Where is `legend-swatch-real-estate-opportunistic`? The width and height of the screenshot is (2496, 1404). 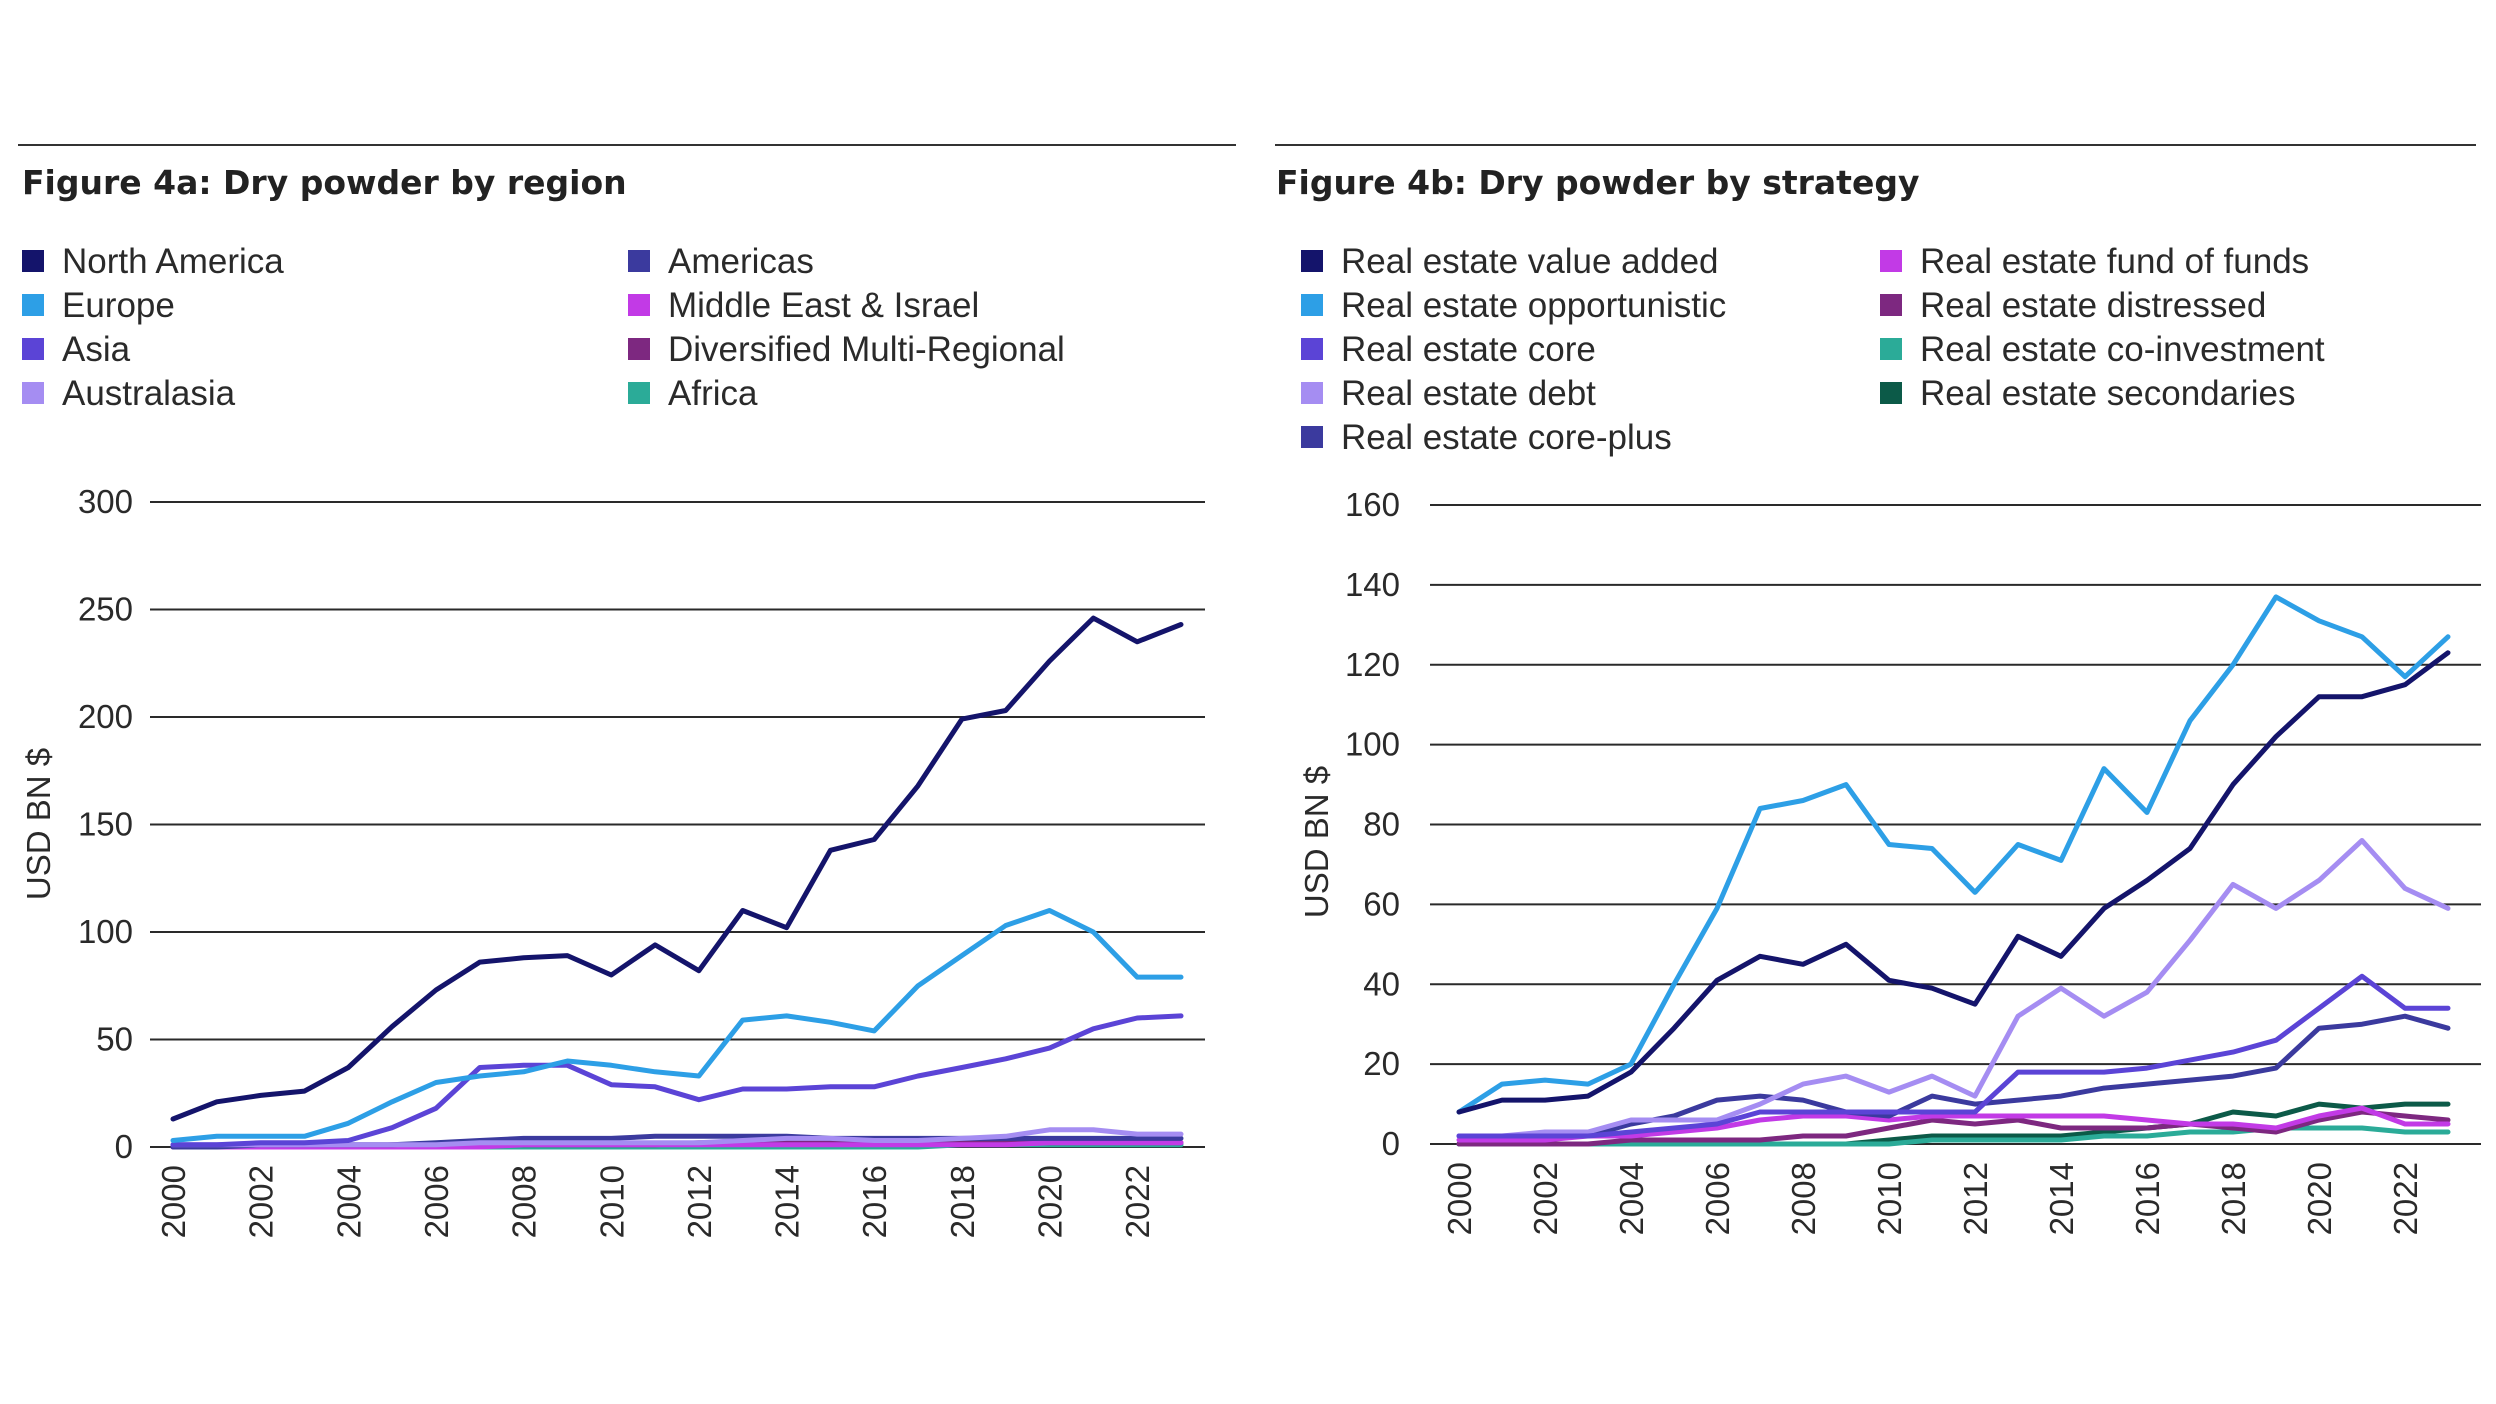 legend-swatch-real-estate-opportunistic is located at coordinates (1312, 305).